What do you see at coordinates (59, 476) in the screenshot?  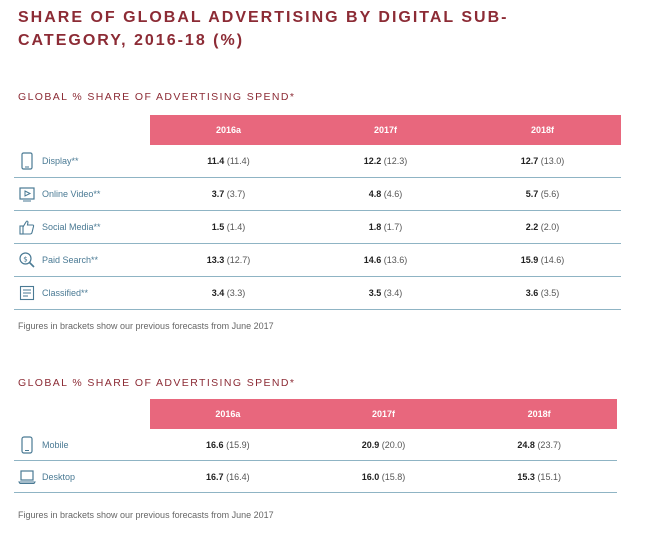 I see `row-label-text: Desktop` at bounding box center [59, 476].